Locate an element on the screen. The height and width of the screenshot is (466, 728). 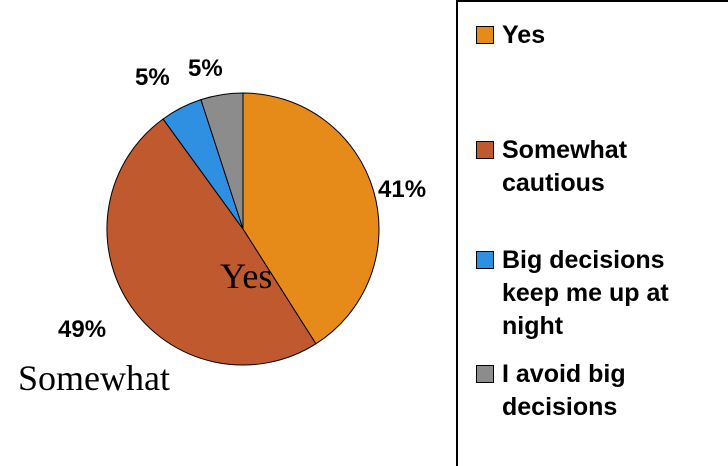
pct-label-avoid-big-decisions: 5% is located at coordinates (205, 68).